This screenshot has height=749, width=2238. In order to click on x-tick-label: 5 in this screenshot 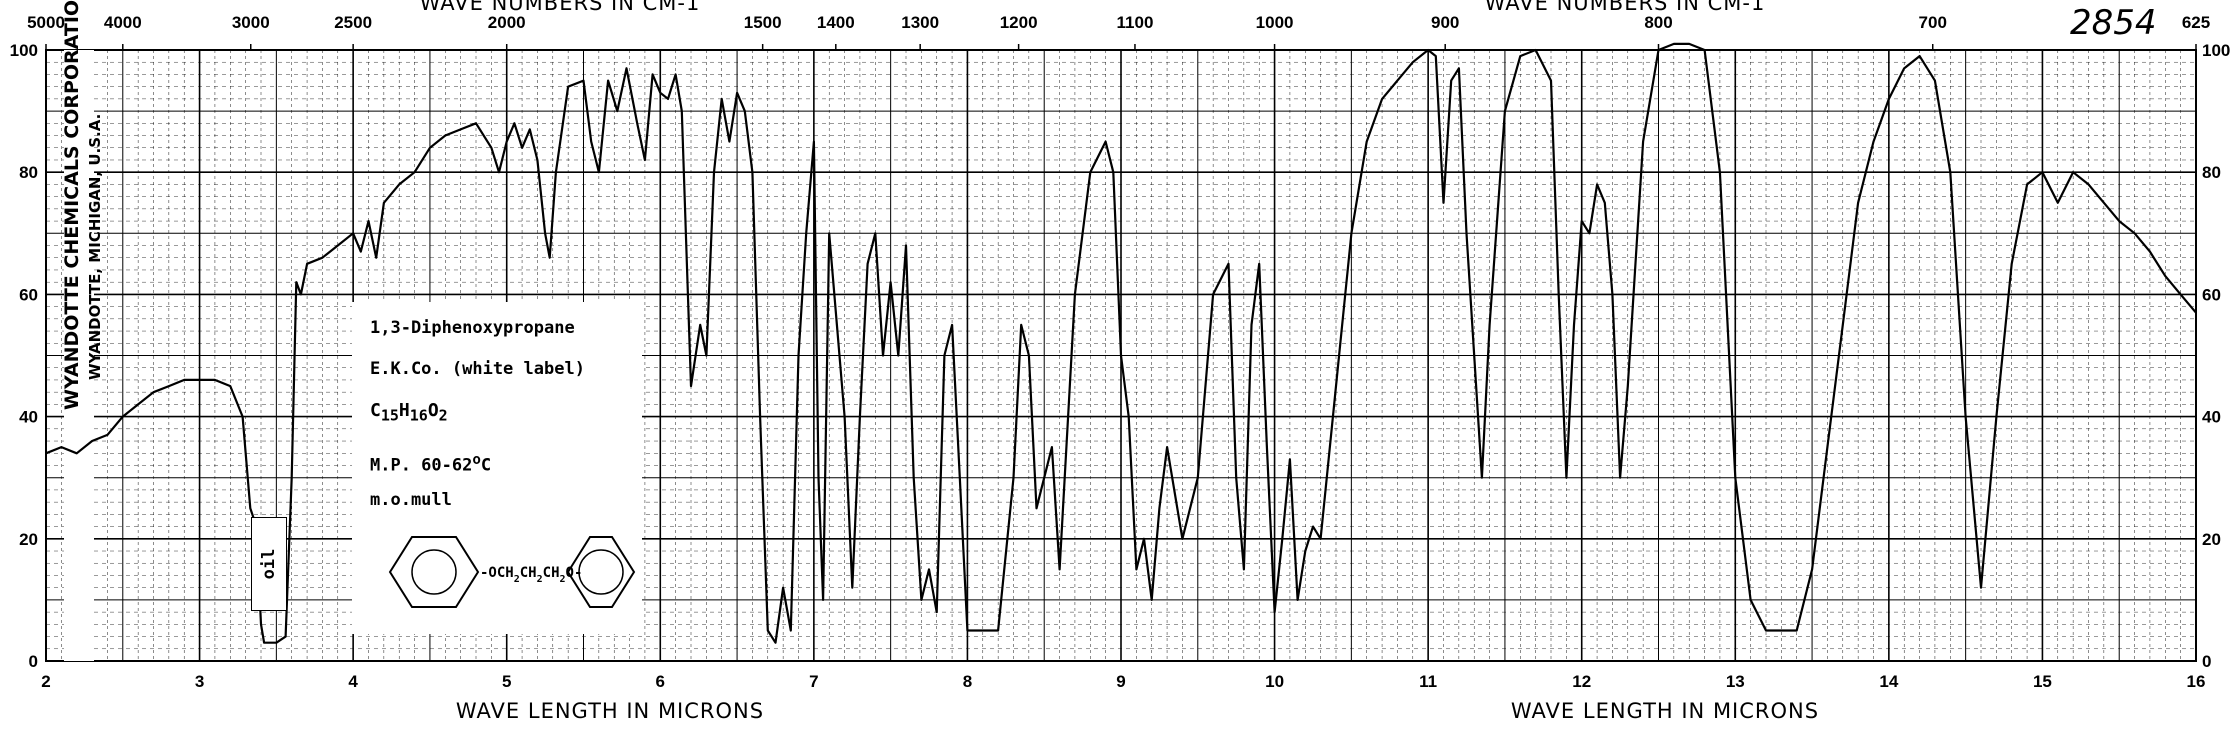, I will do `click(506, 681)`.